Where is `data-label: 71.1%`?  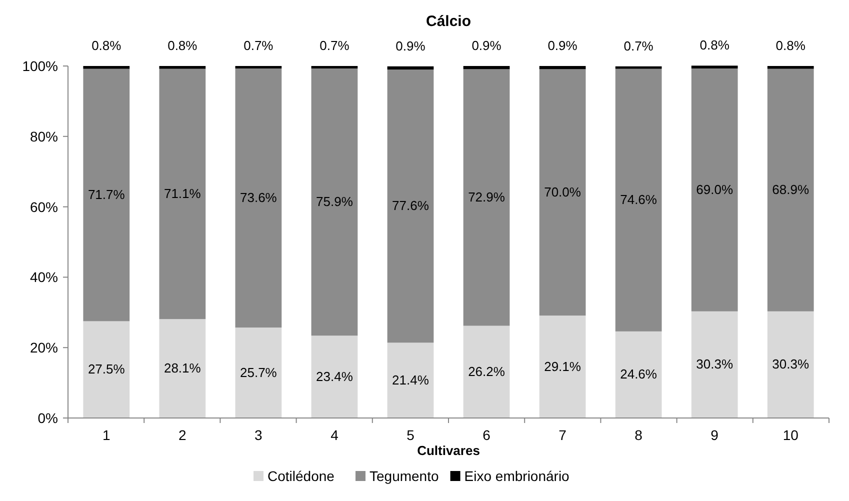
data-label: 71.1% is located at coordinates (183, 193).